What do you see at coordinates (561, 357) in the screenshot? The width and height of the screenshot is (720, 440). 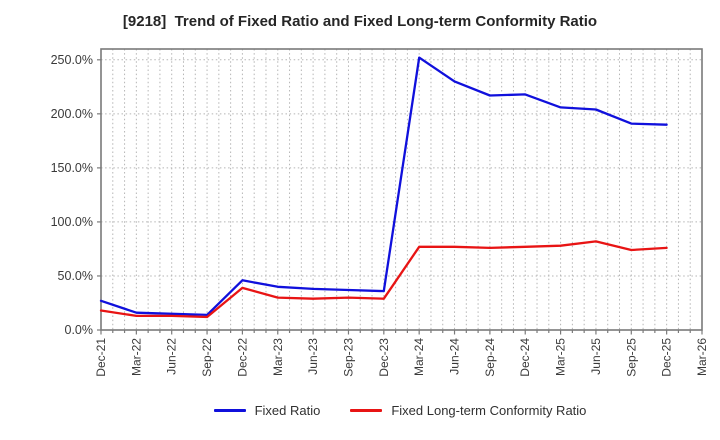 I see `x-axis-tick-label: Mar-25` at bounding box center [561, 357].